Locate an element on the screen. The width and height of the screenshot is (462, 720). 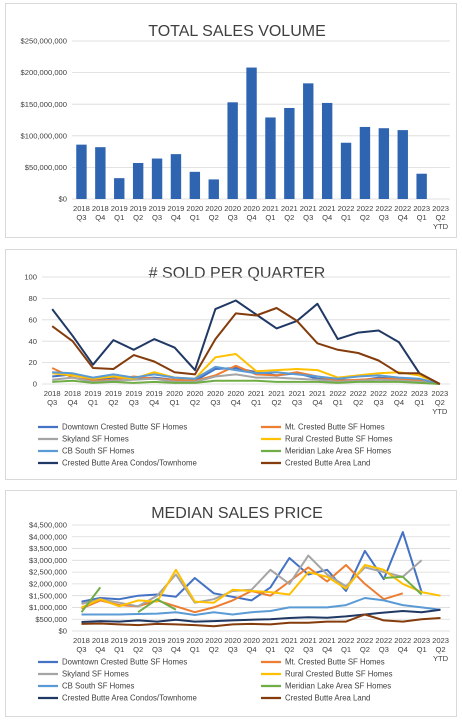
y-tick-label: $2,500,000 is located at coordinates (48, 572).